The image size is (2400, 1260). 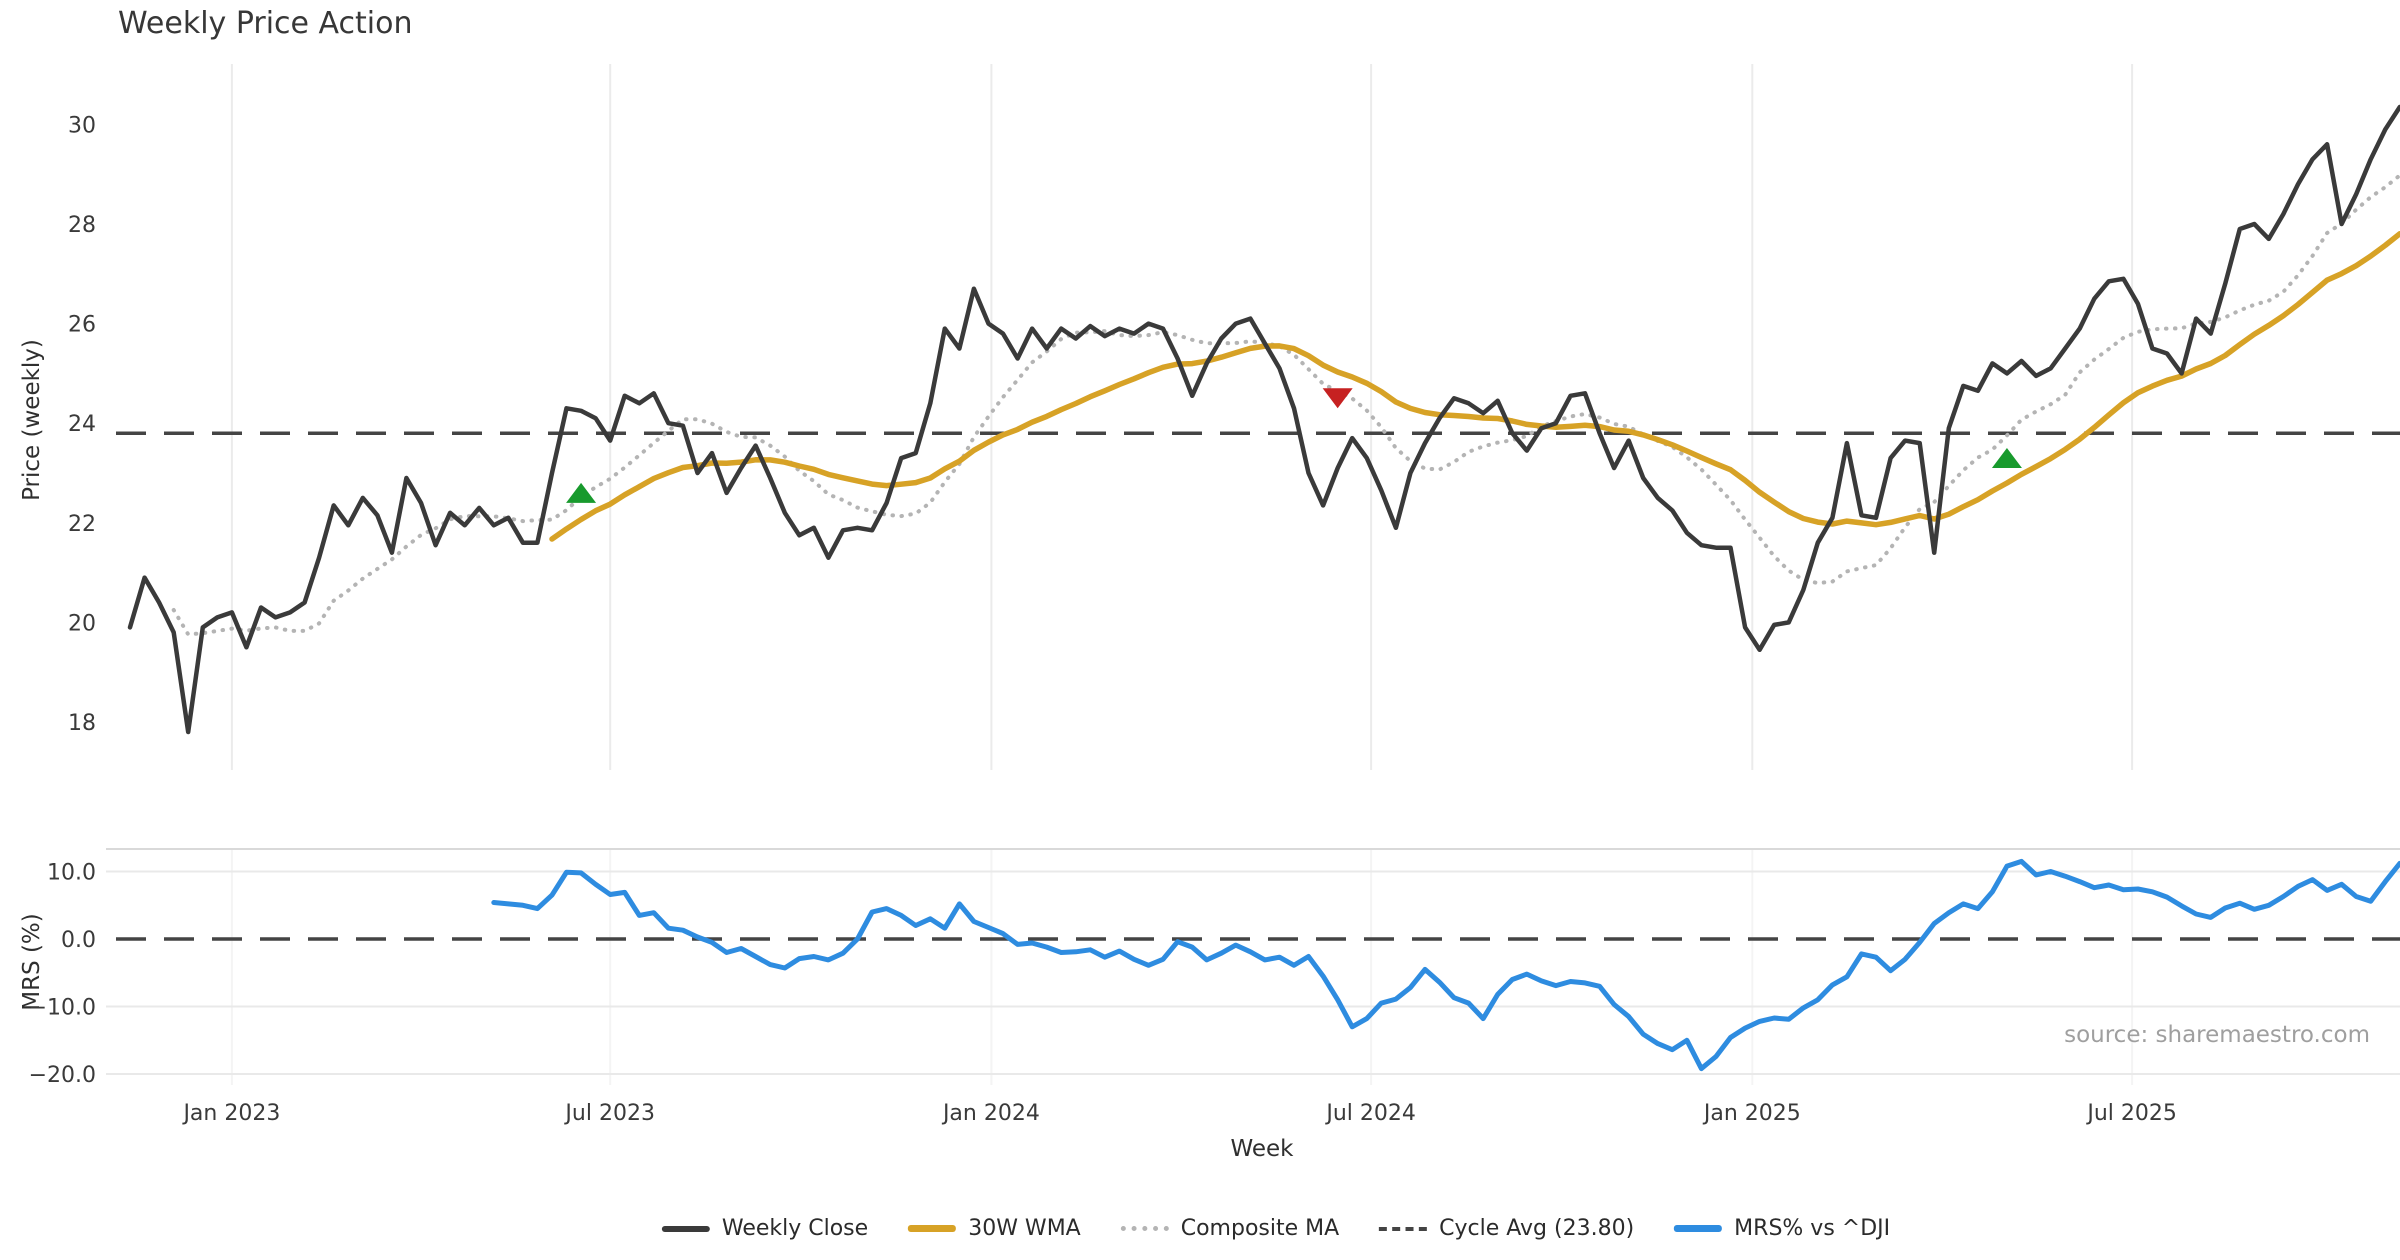 I want to click on legend-item-cycle-avg: Cycle Avg (23.80), so click(x=1506, y=1228).